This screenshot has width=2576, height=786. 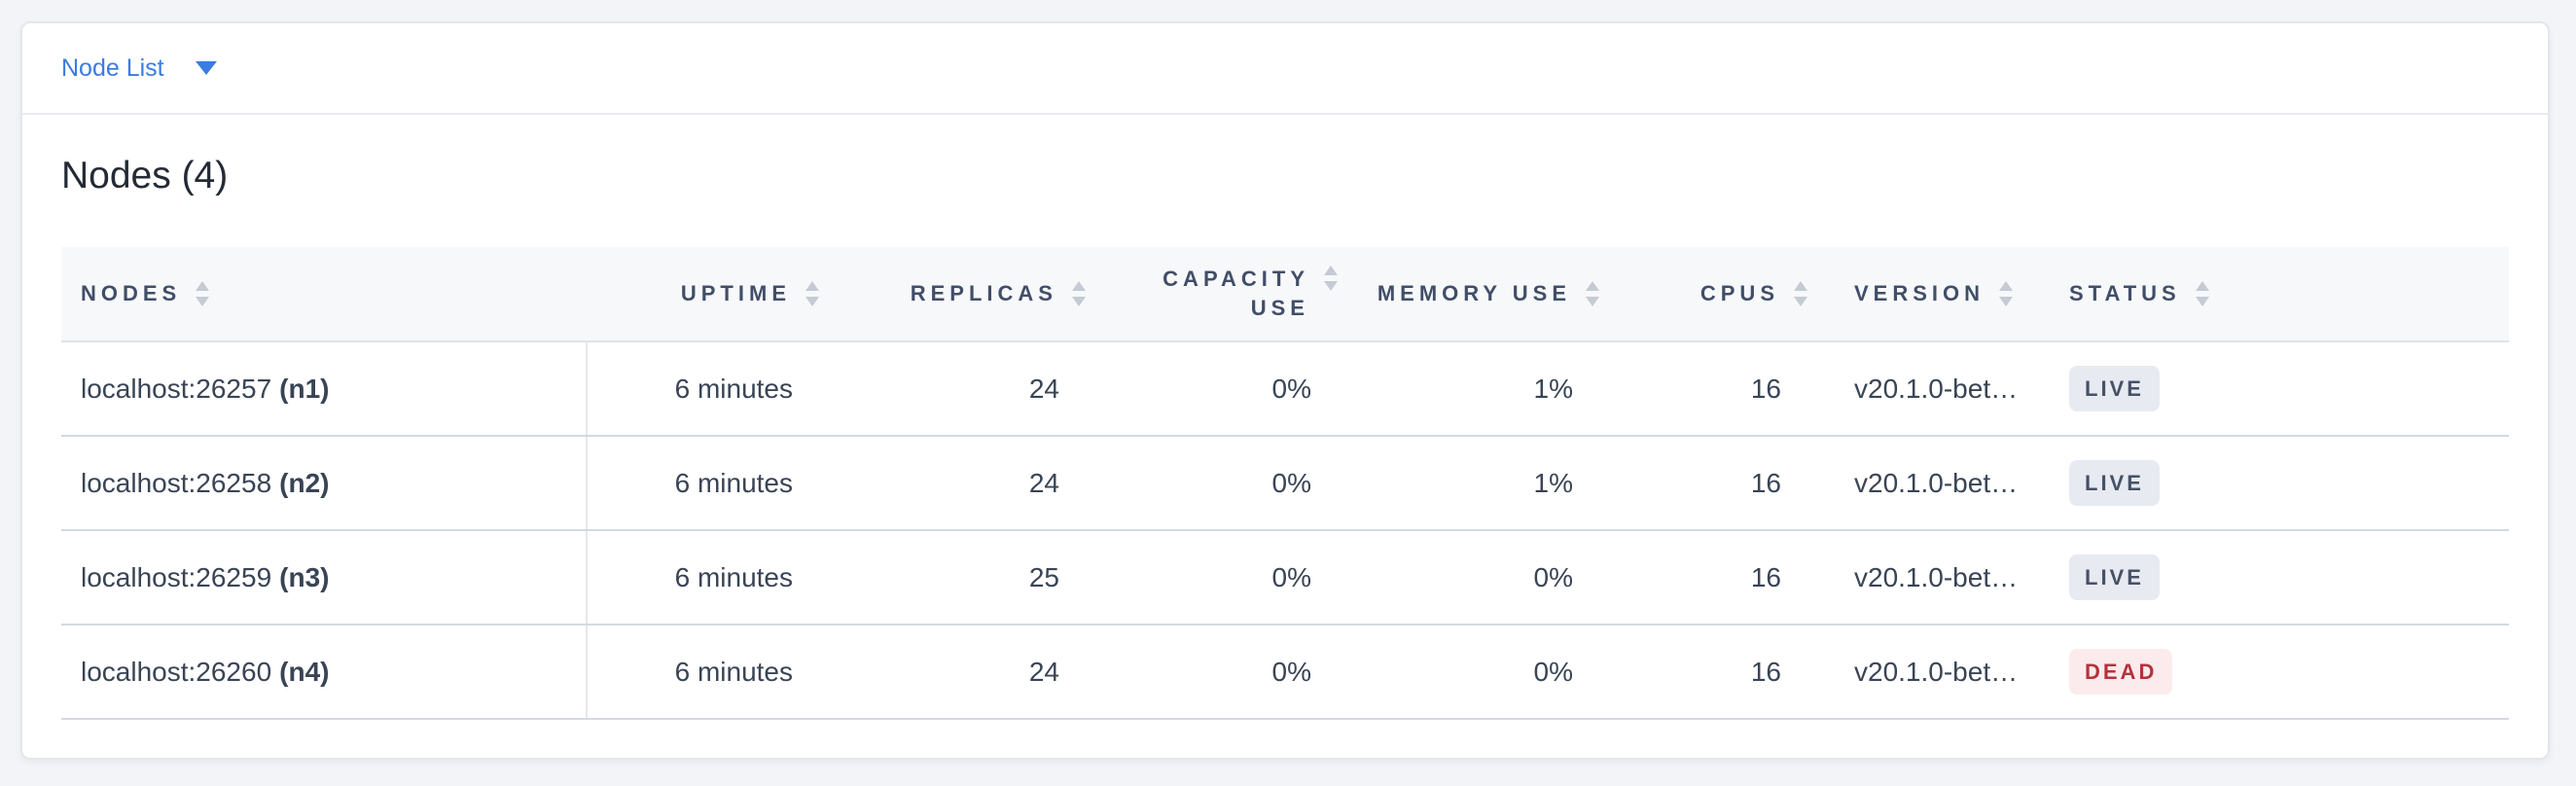 I want to click on node-address: localhost:26258, so click(x=176, y=483).